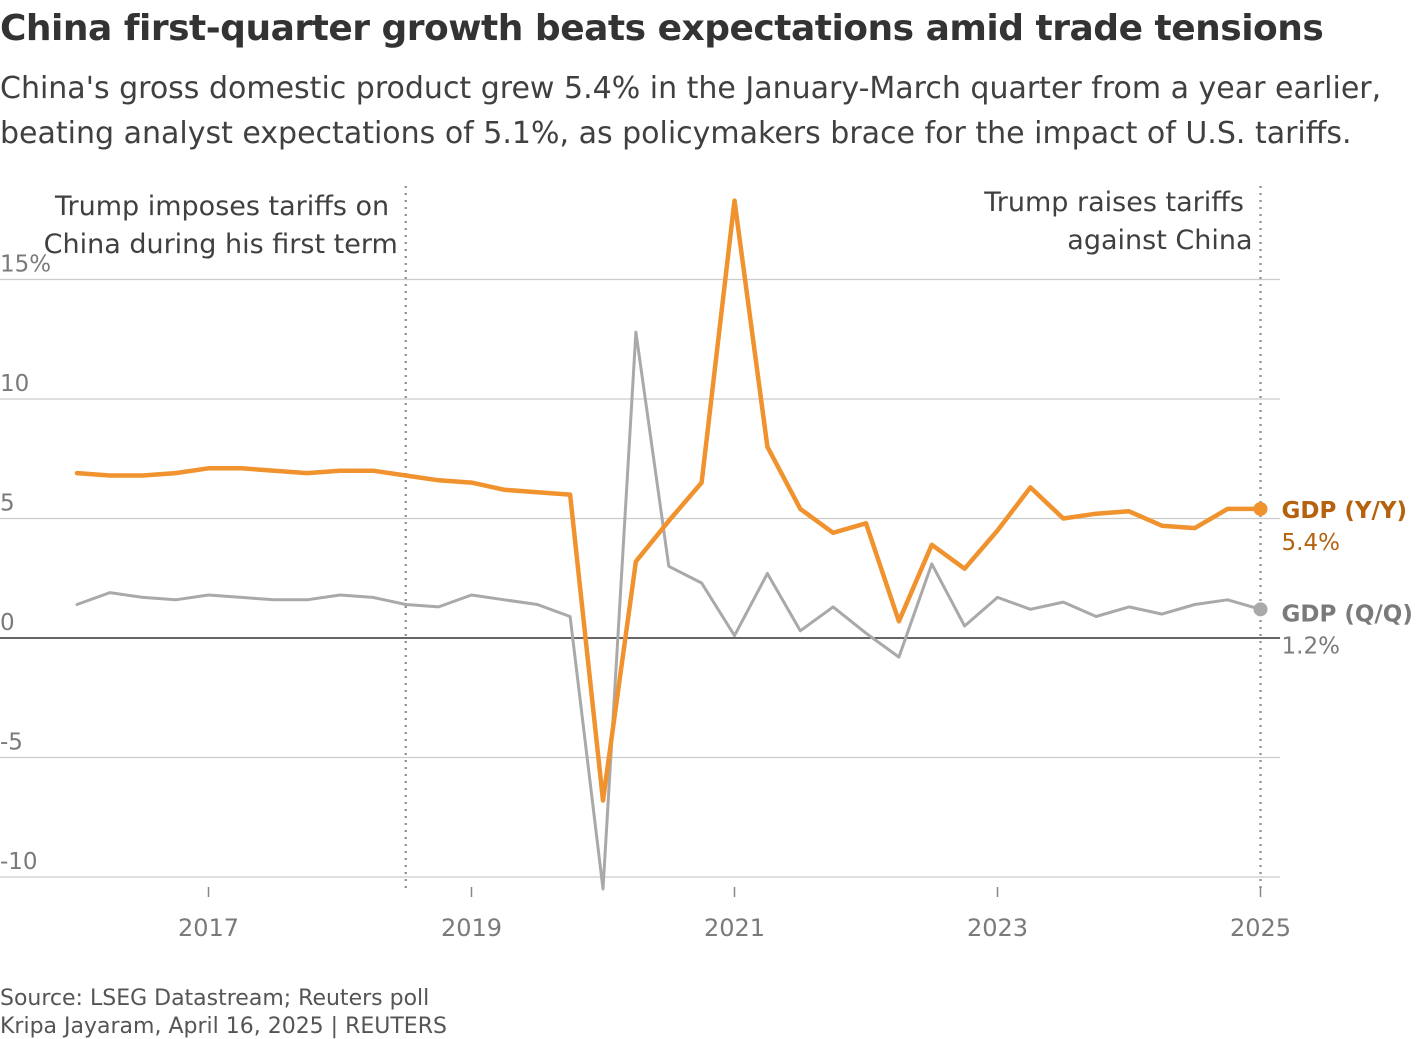 The height and width of the screenshot is (1039, 1420). I want to click on x-tick-label: 2021, so click(734, 928).